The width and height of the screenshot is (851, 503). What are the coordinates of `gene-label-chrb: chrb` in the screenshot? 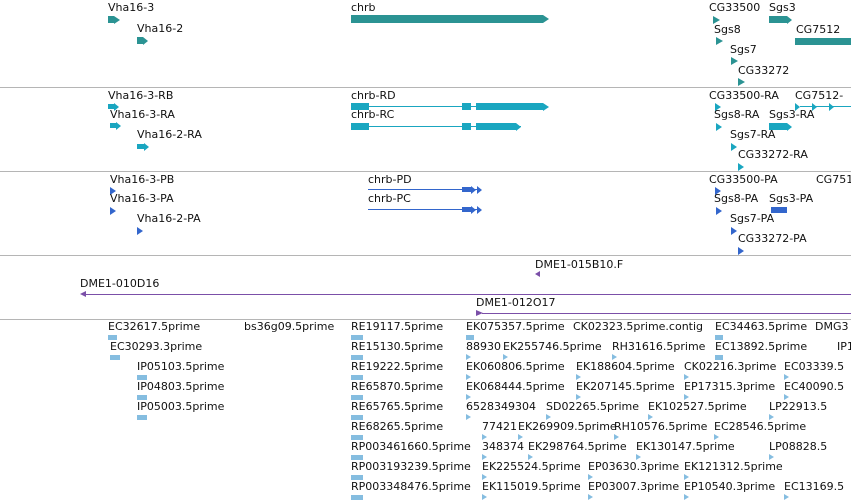 It's located at (363, 7).